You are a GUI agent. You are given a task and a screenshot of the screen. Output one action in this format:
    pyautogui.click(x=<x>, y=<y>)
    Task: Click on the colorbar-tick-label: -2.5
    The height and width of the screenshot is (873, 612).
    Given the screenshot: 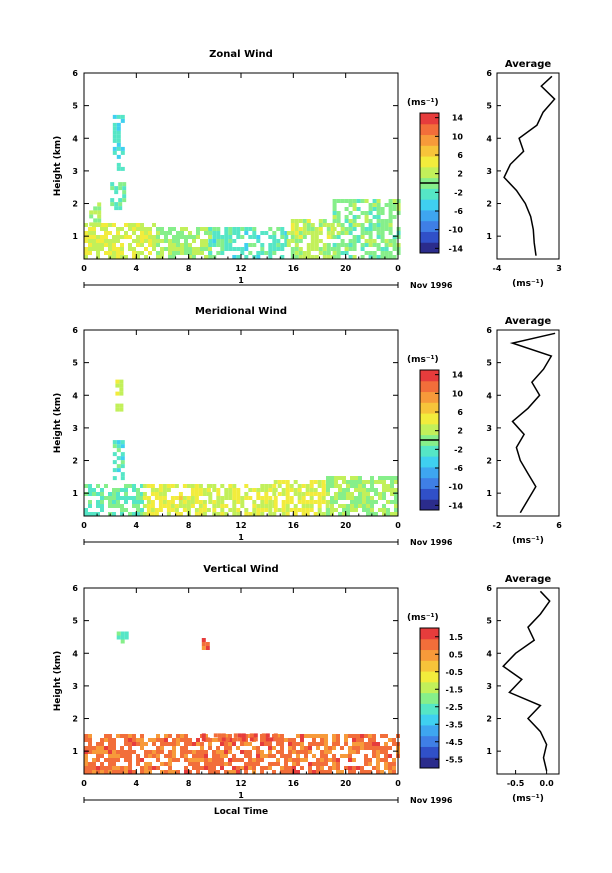 What is the action you would take?
    pyautogui.click(x=455, y=707)
    